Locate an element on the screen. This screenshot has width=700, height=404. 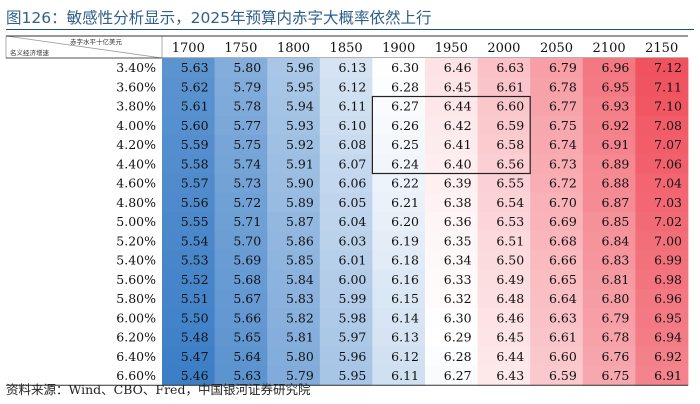
column-header: 1750 is located at coordinates (240, 48).